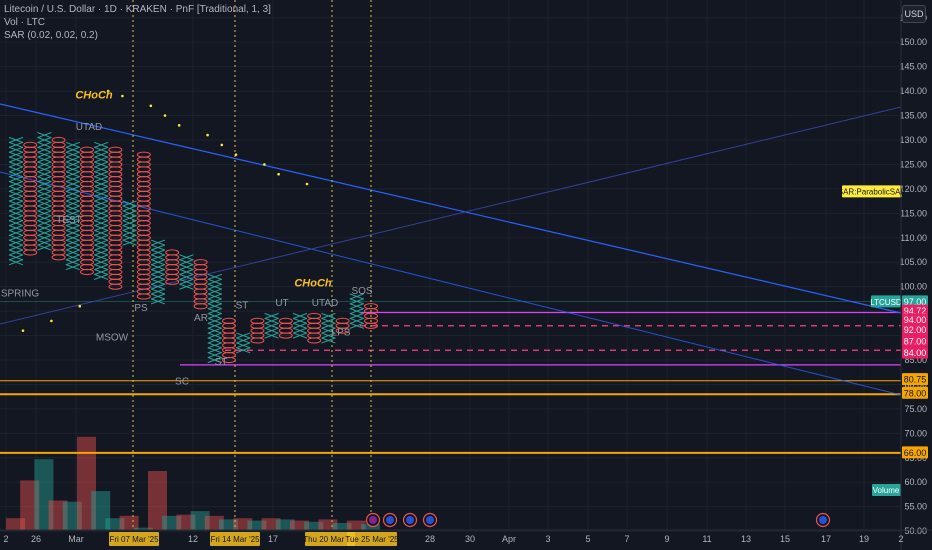  What do you see at coordinates (886, 301) in the screenshot?
I see `symbol-tag` at bounding box center [886, 301].